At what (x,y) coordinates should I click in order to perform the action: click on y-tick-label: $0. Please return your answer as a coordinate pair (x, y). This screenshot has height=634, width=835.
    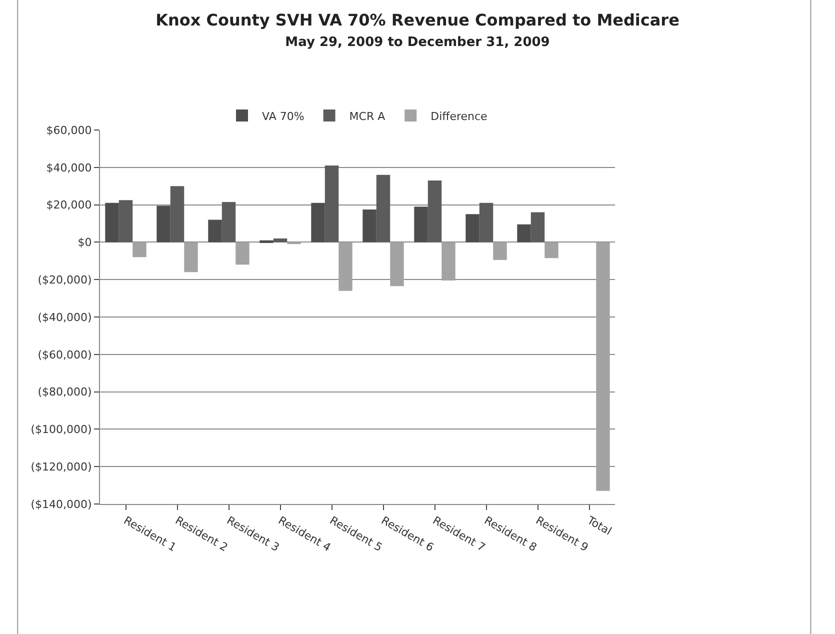
    Looking at the image, I should click on (85, 243).